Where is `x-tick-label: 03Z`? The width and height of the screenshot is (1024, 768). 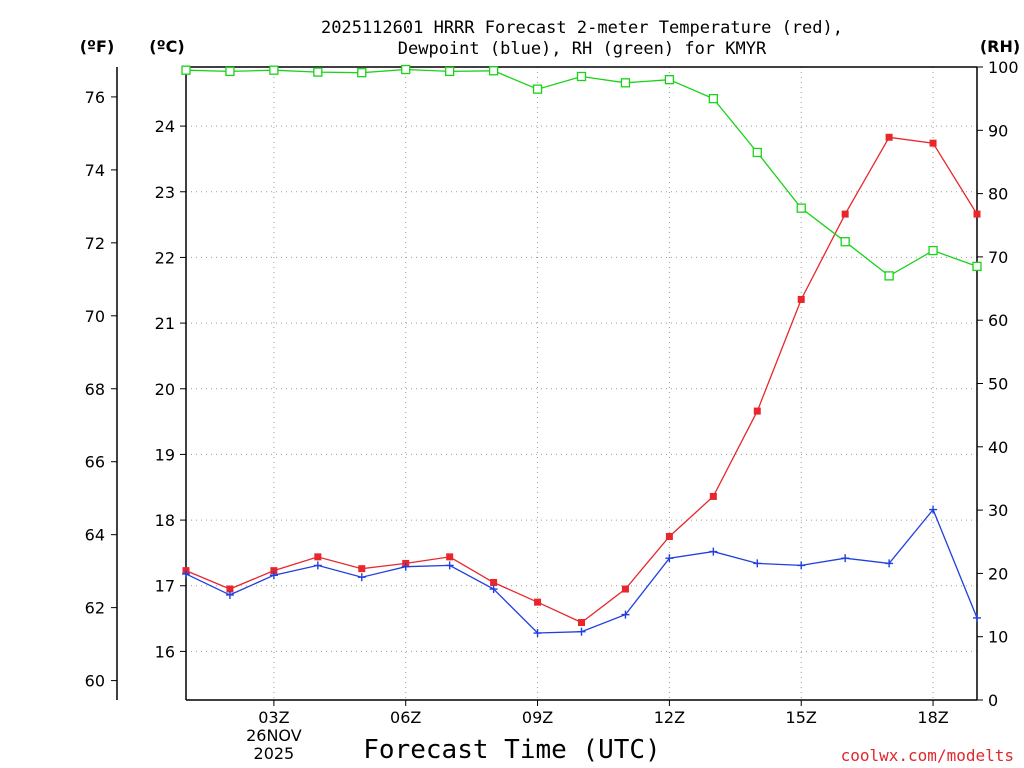
x-tick-label: 03Z is located at coordinates (273, 717).